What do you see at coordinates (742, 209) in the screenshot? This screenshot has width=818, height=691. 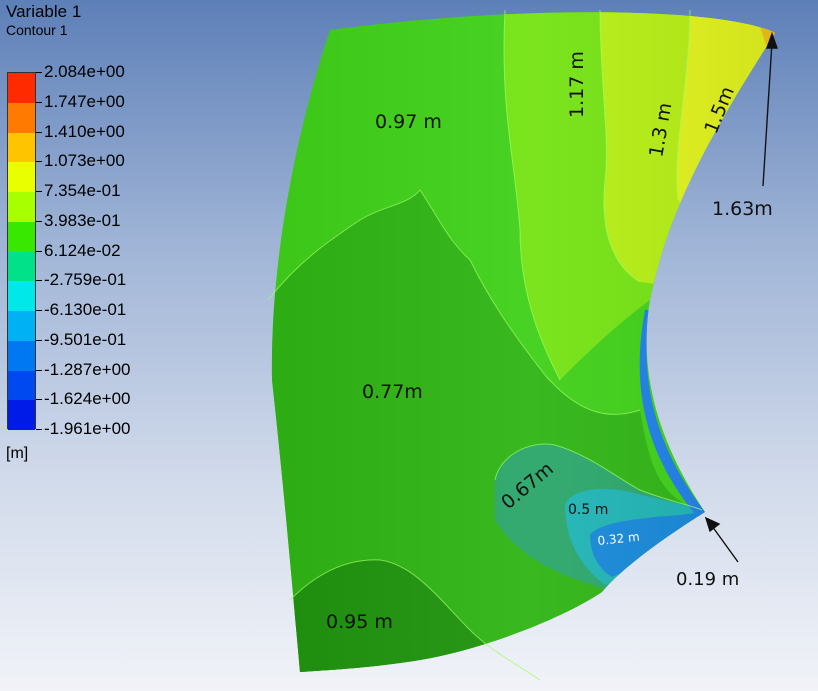 I see `label-1.63m: 1.63m` at bounding box center [742, 209].